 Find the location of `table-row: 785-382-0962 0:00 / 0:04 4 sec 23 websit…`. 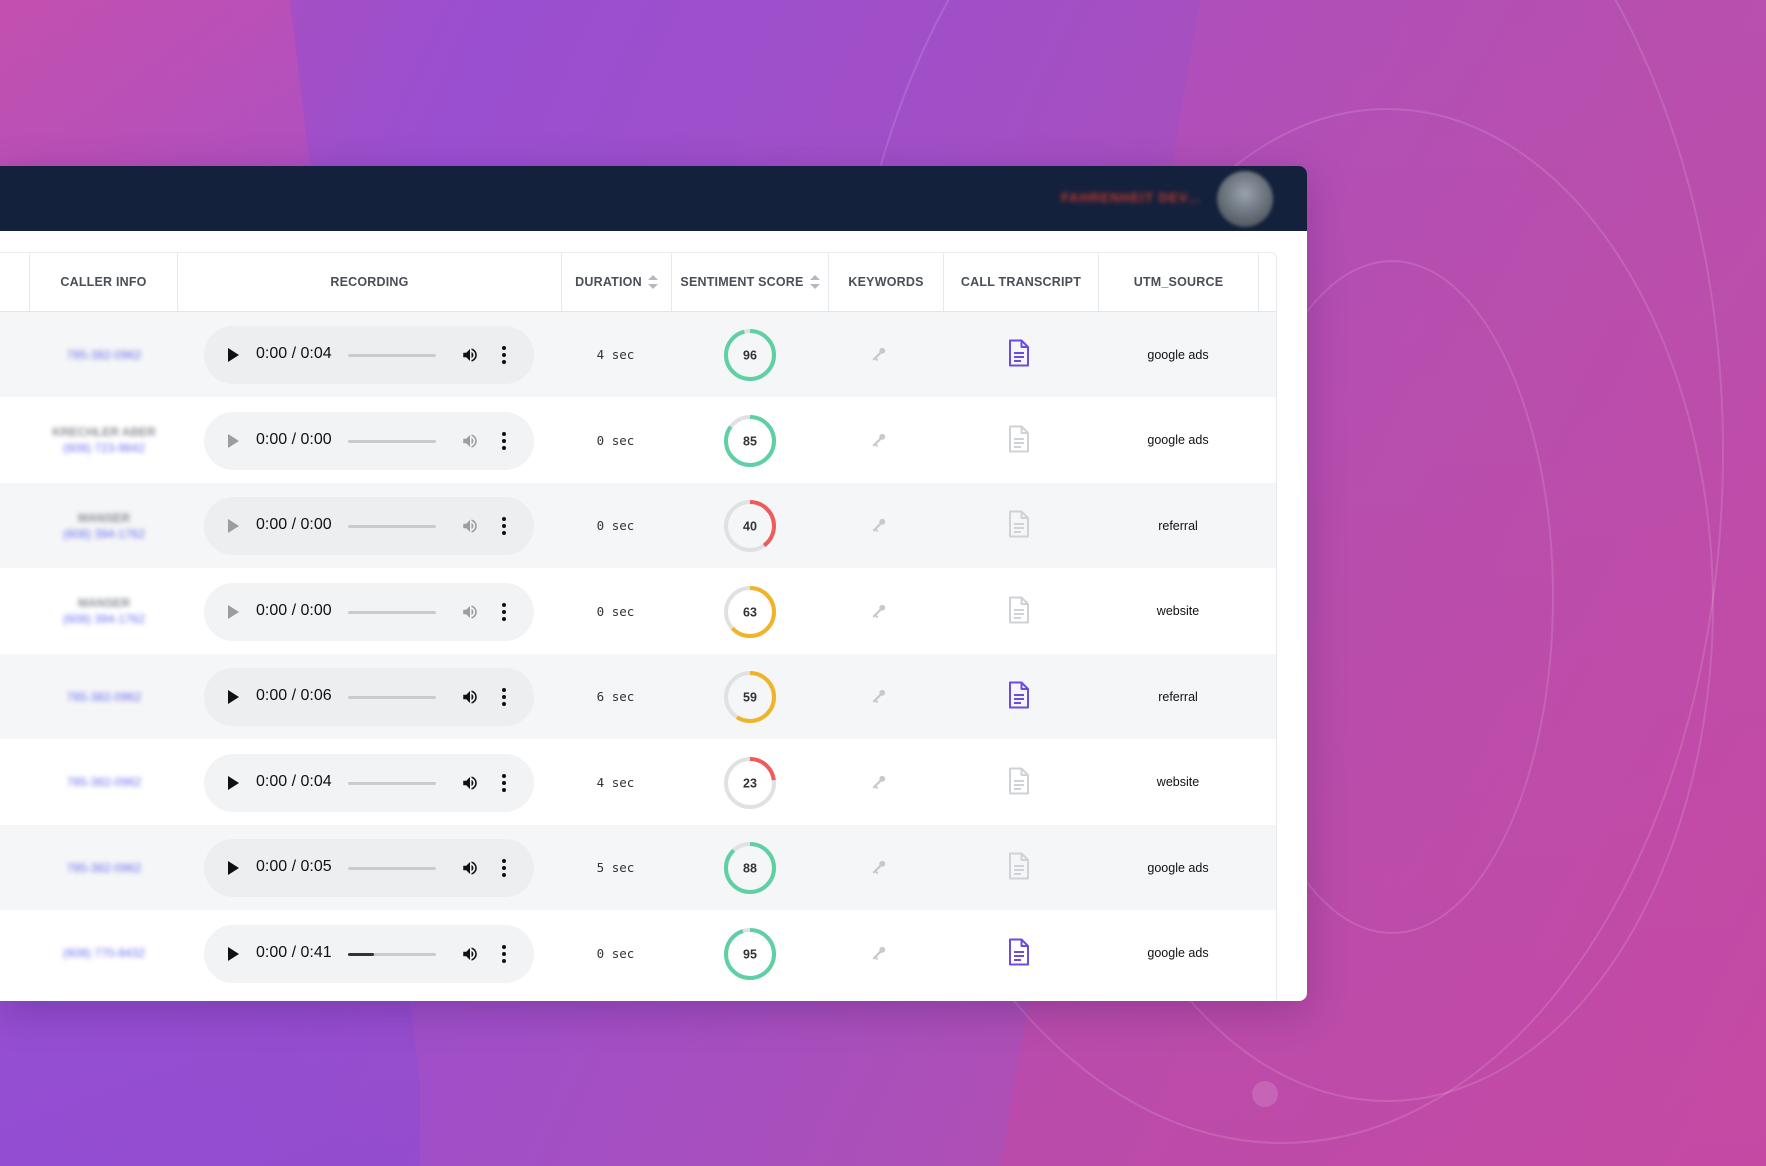

table-row: 785-382-0962 0:00 / 0:04 4 sec 23 websit… is located at coordinates (638, 782).